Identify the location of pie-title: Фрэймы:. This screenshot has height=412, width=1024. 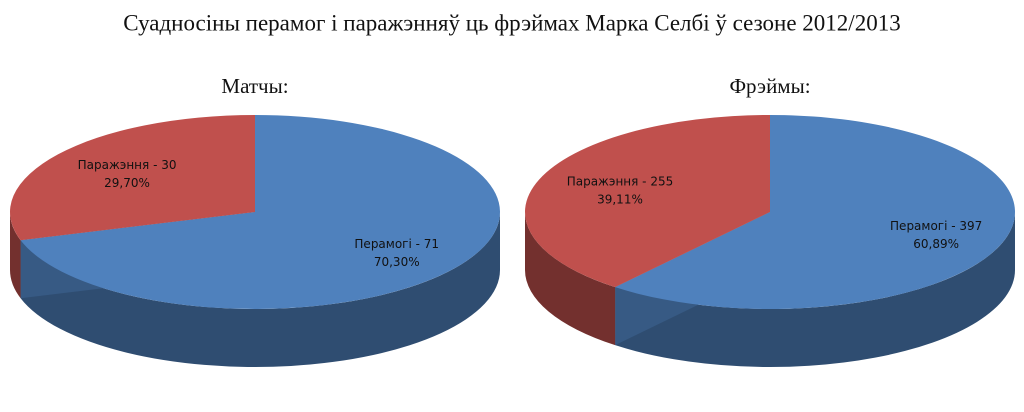
(769, 86).